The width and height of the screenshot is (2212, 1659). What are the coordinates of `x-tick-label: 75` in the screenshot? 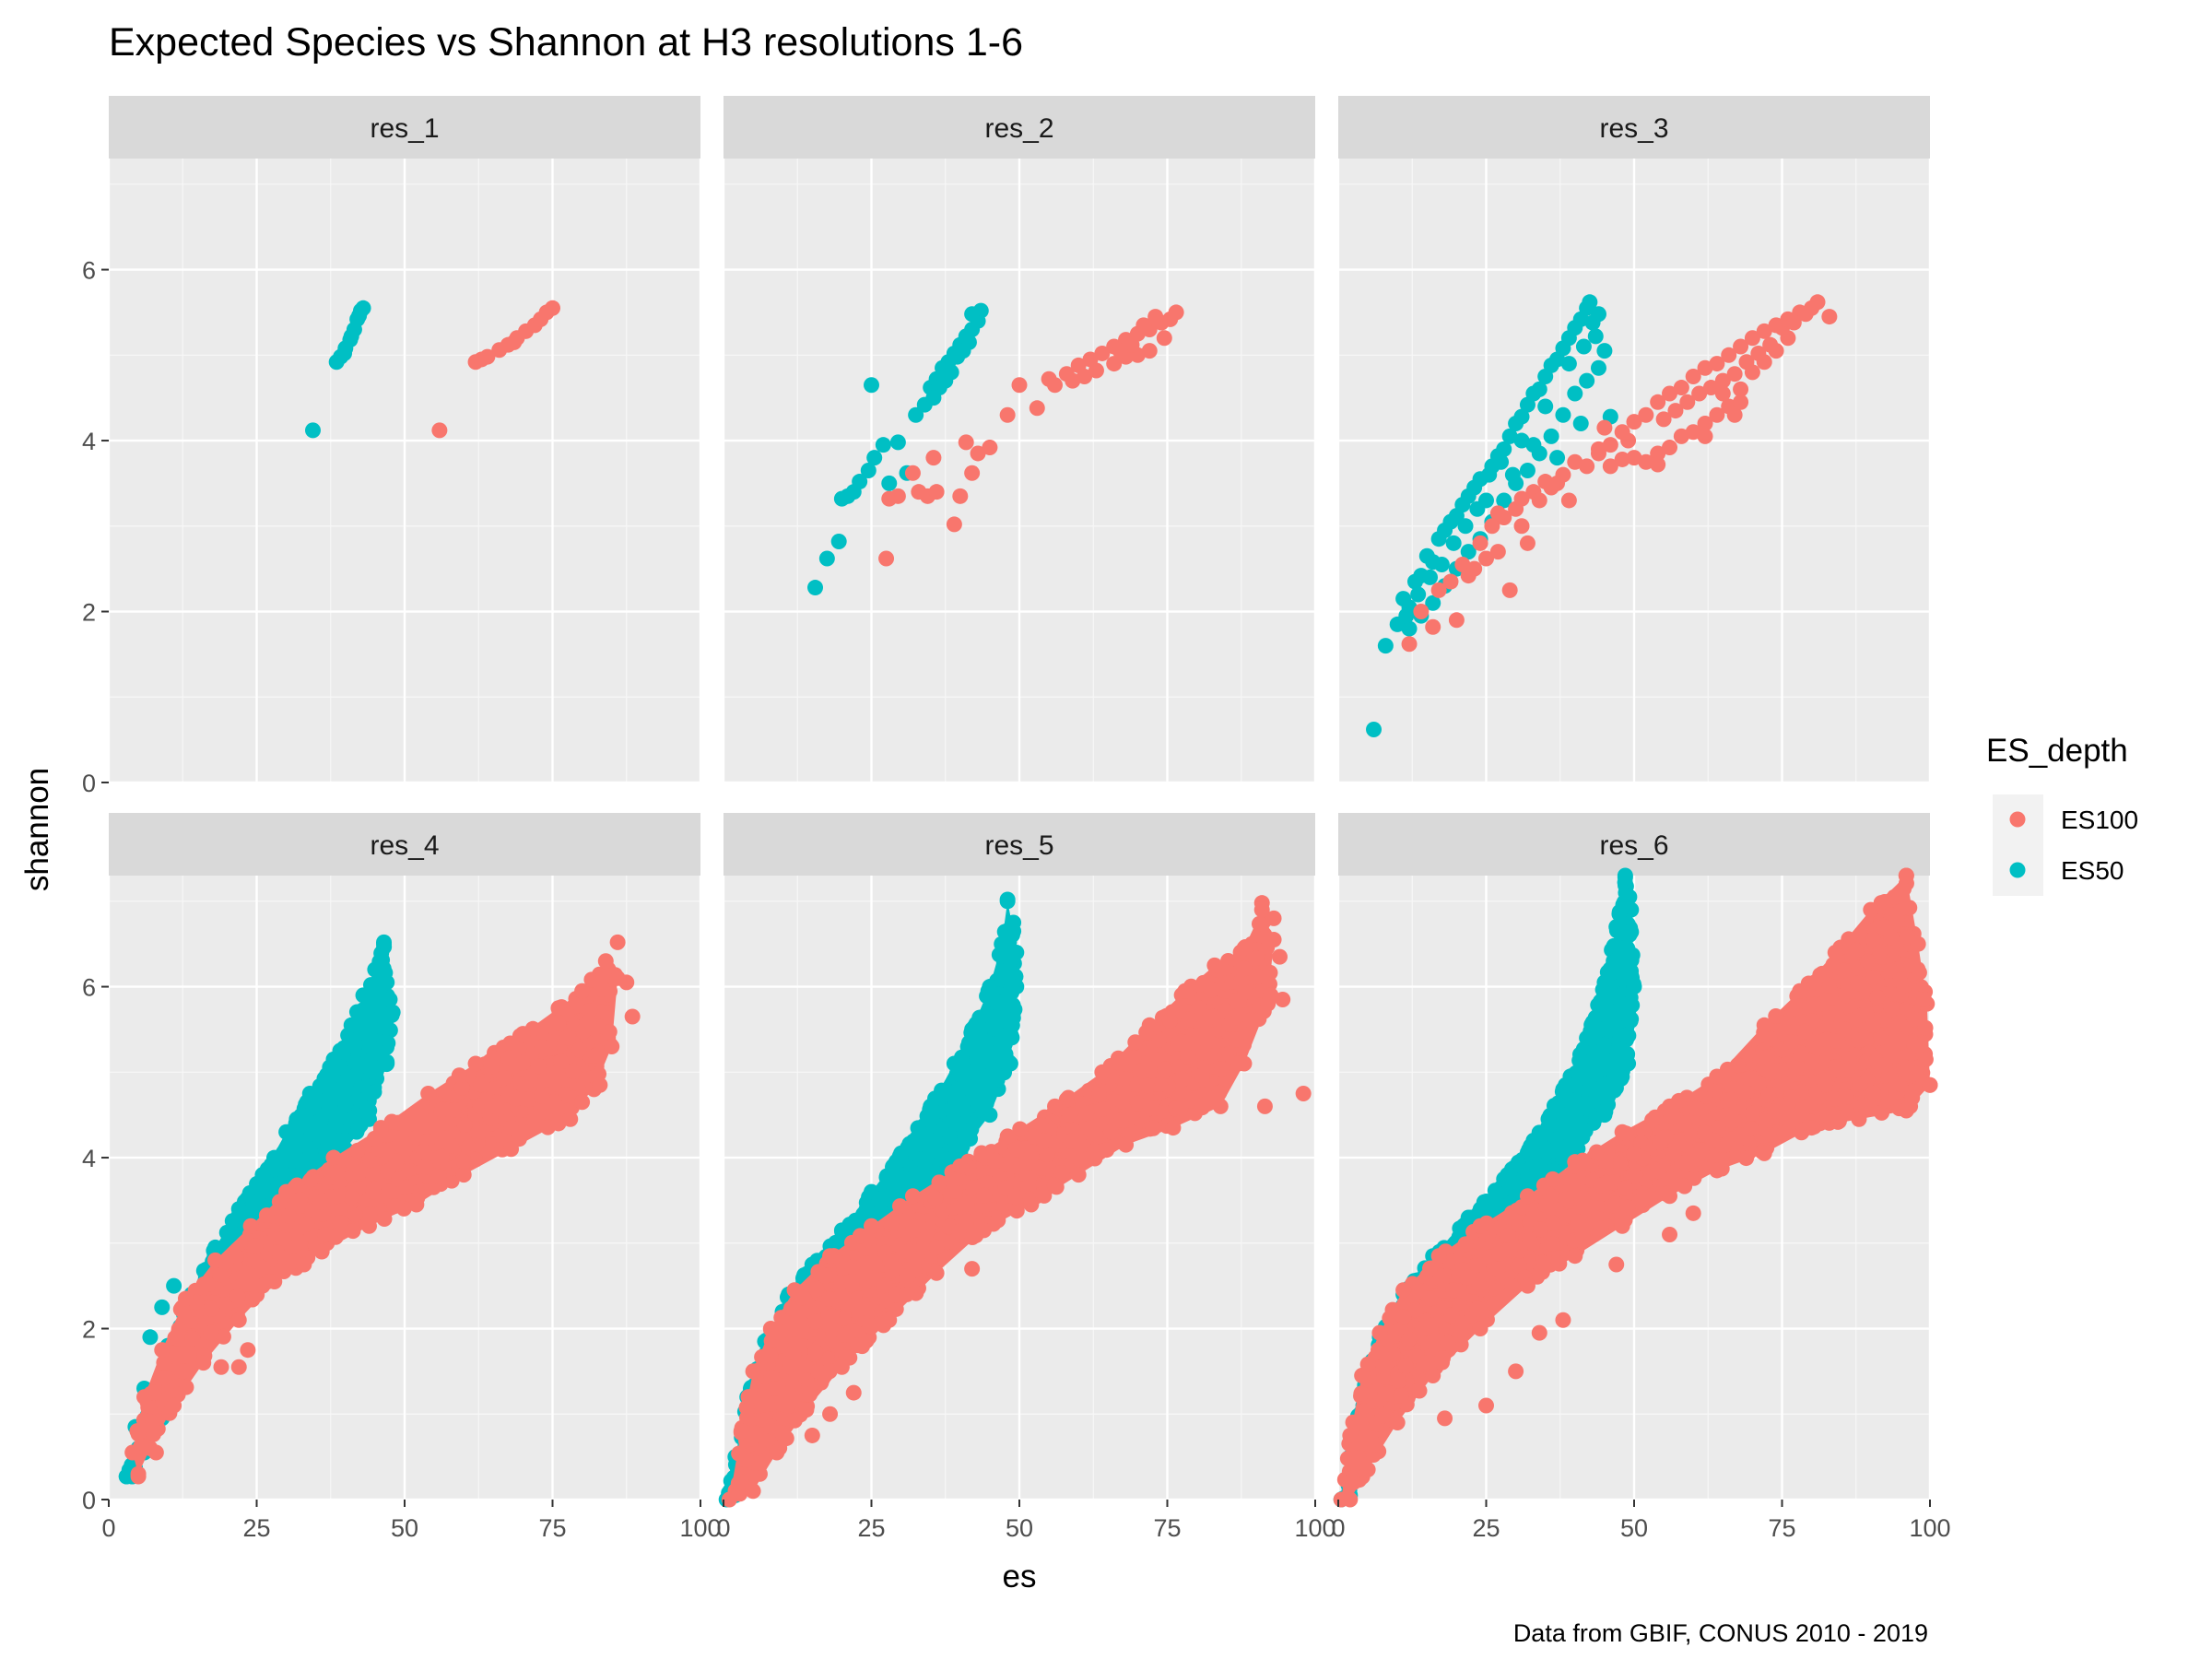 It's located at (1167, 1528).